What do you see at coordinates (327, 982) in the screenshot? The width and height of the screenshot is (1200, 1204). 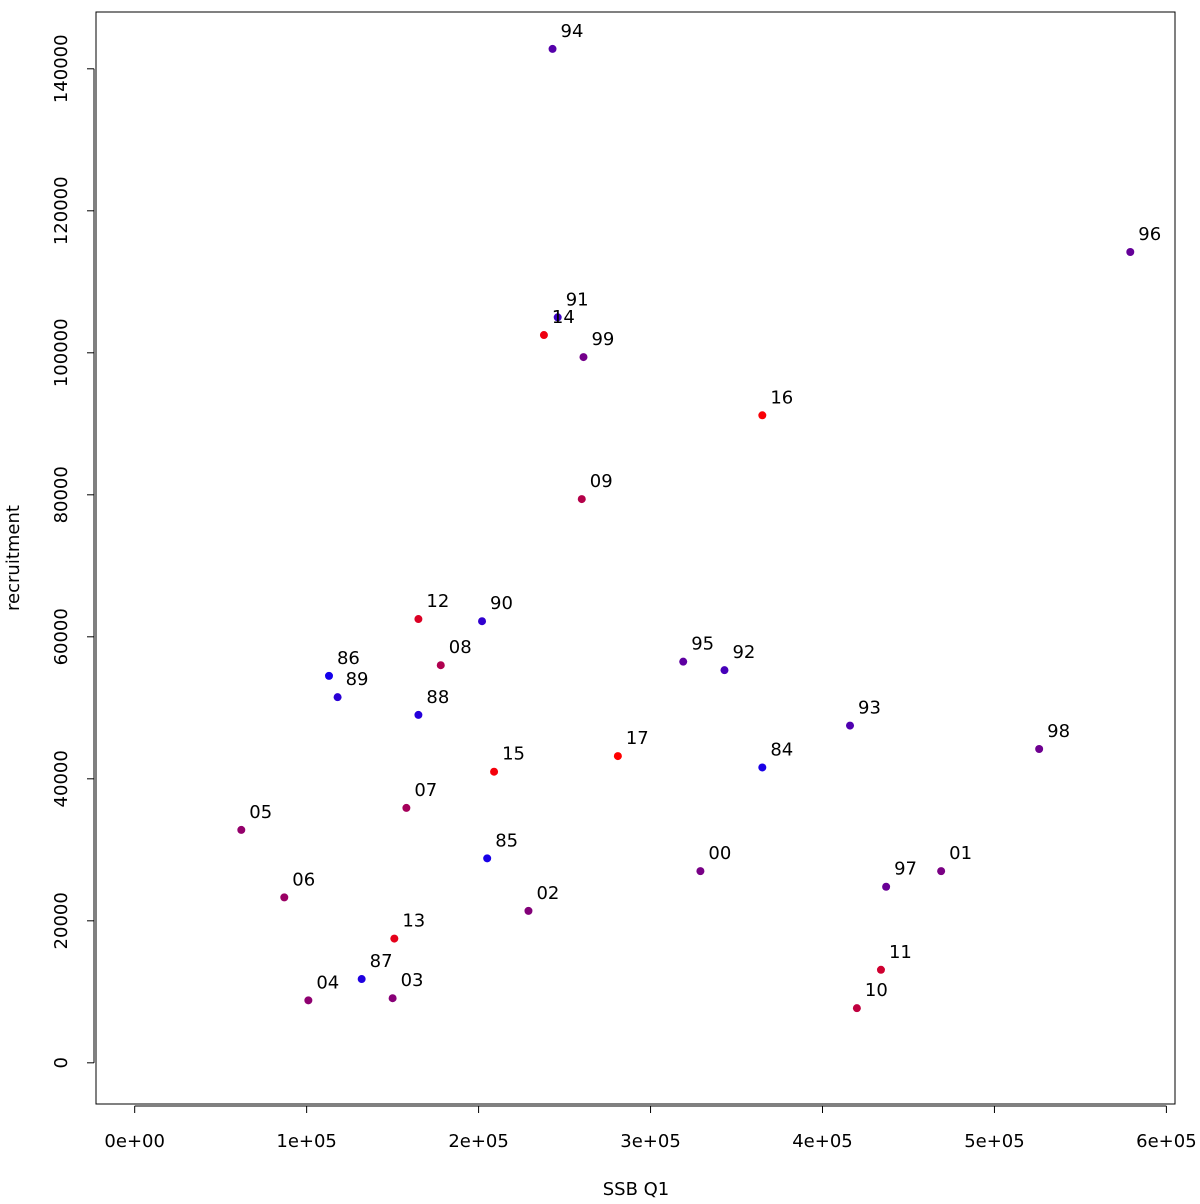 I see `data-point-label: 04` at bounding box center [327, 982].